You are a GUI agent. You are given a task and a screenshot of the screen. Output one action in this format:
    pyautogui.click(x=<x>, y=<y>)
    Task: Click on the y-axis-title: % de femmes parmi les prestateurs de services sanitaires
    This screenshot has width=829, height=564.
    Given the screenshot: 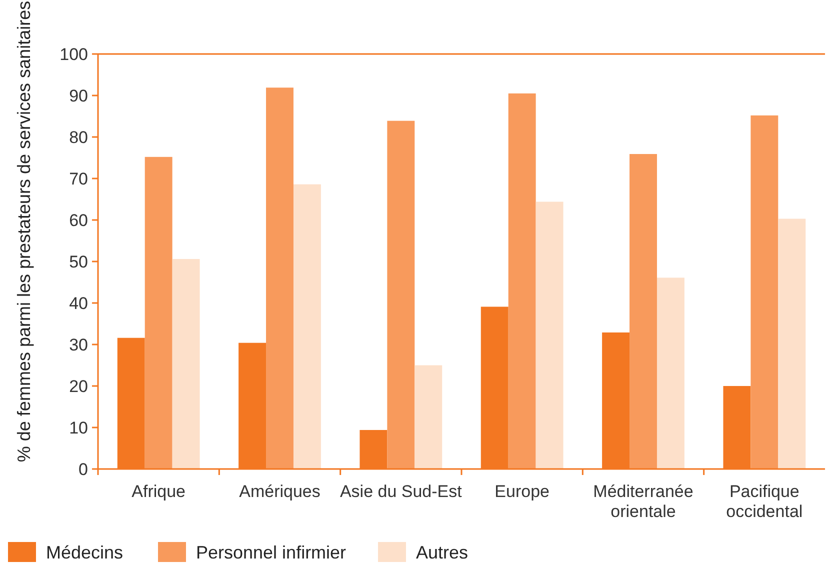 What is the action you would take?
    pyautogui.click(x=24, y=231)
    